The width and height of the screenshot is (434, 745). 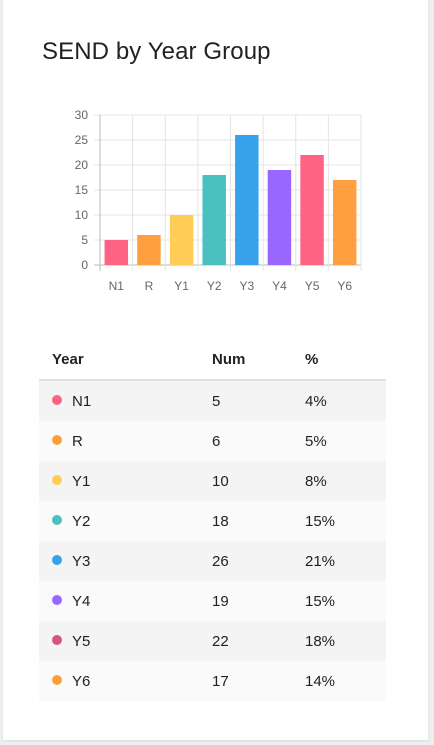 What do you see at coordinates (125, 521) in the screenshot?
I see `year-cell: Y2` at bounding box center [125, 521].